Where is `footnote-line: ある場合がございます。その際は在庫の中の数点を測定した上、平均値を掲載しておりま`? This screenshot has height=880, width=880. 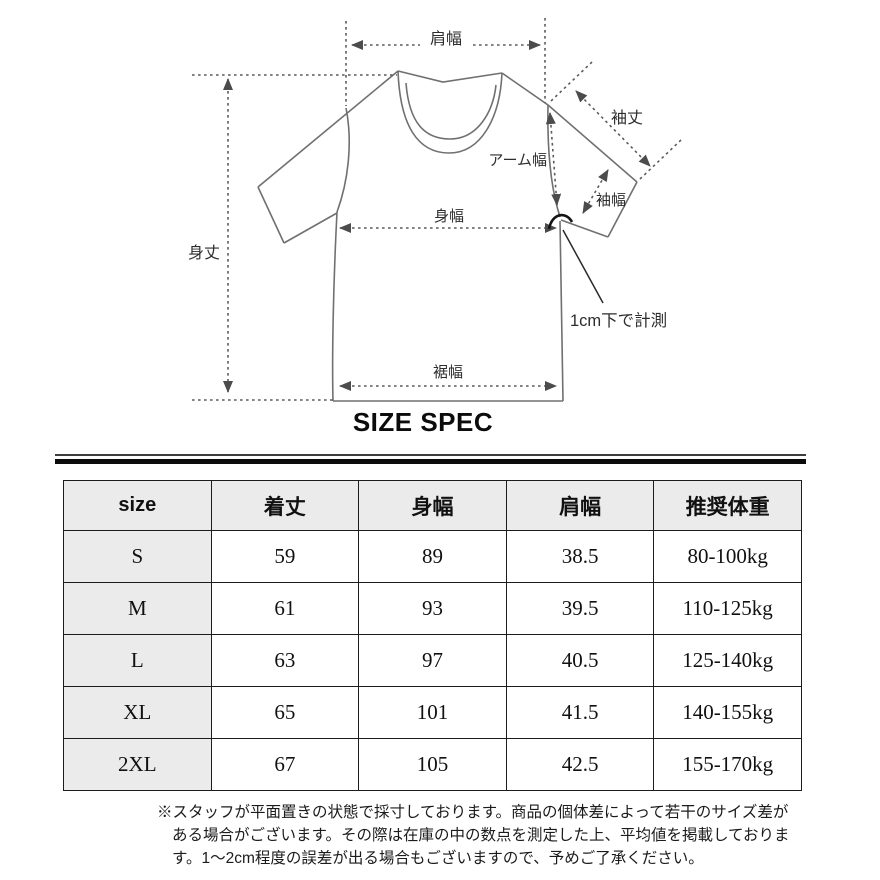
footnote-line: ある場合がございます。その際は在庫の中の数点を測定した上、平均値を掲載しておりま is located at coordinates (481, 835).